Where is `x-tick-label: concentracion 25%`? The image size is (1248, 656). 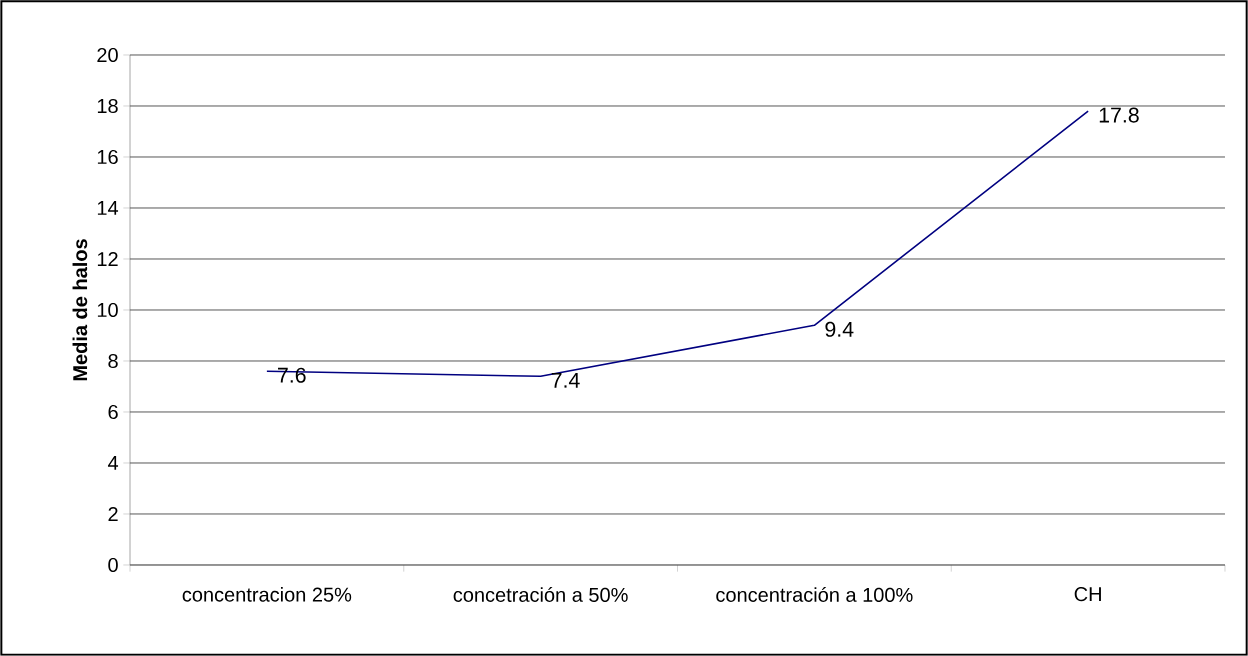
x-tick-label: concentracion 25% is located at coordinates (267, 594).